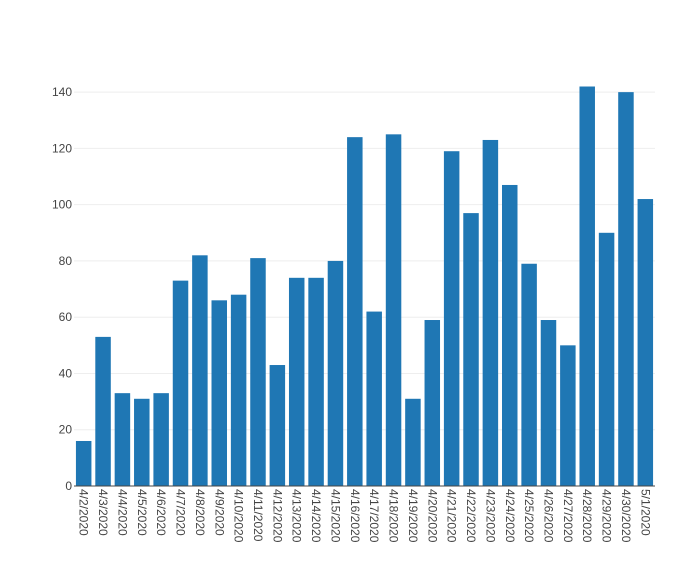 The height and width of the screenshot is (576, 680). What do you see at coordinates (490, 516) in the screenshot?
I see `x-tick-label: 4/23/2020` at bounding box center [490, 516].